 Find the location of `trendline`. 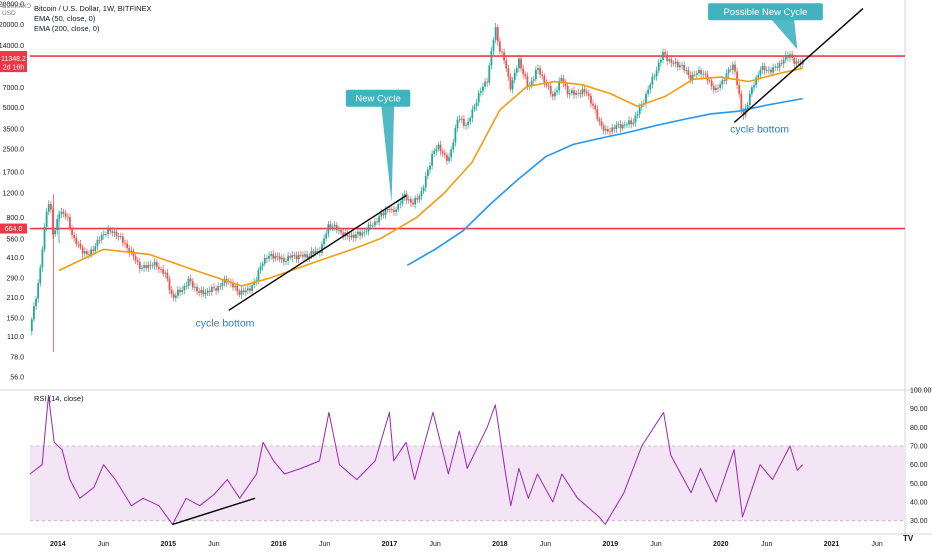

trendline is located at coordinates (317, 253).